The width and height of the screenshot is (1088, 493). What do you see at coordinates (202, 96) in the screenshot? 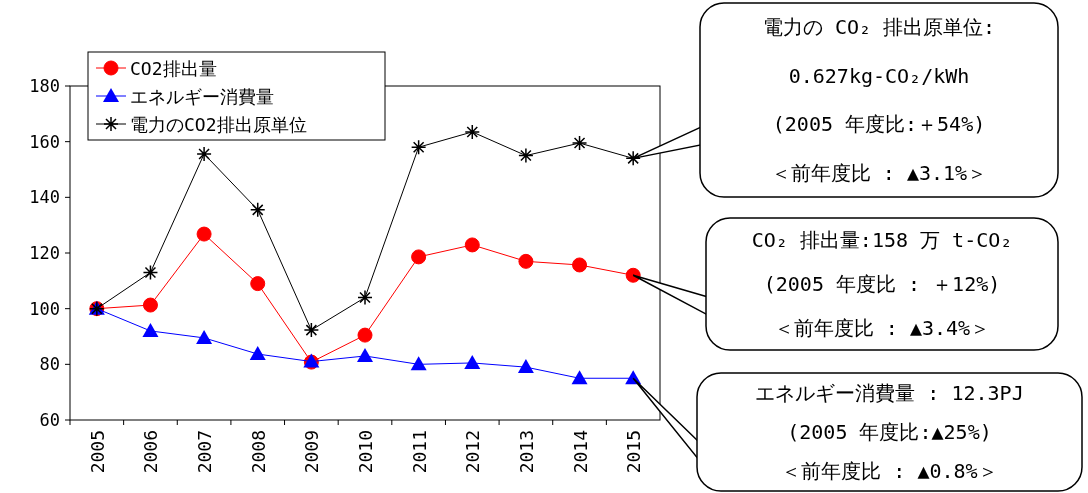
I see `legend-label: エネルギー消費量` at bounding box center [202, 96].